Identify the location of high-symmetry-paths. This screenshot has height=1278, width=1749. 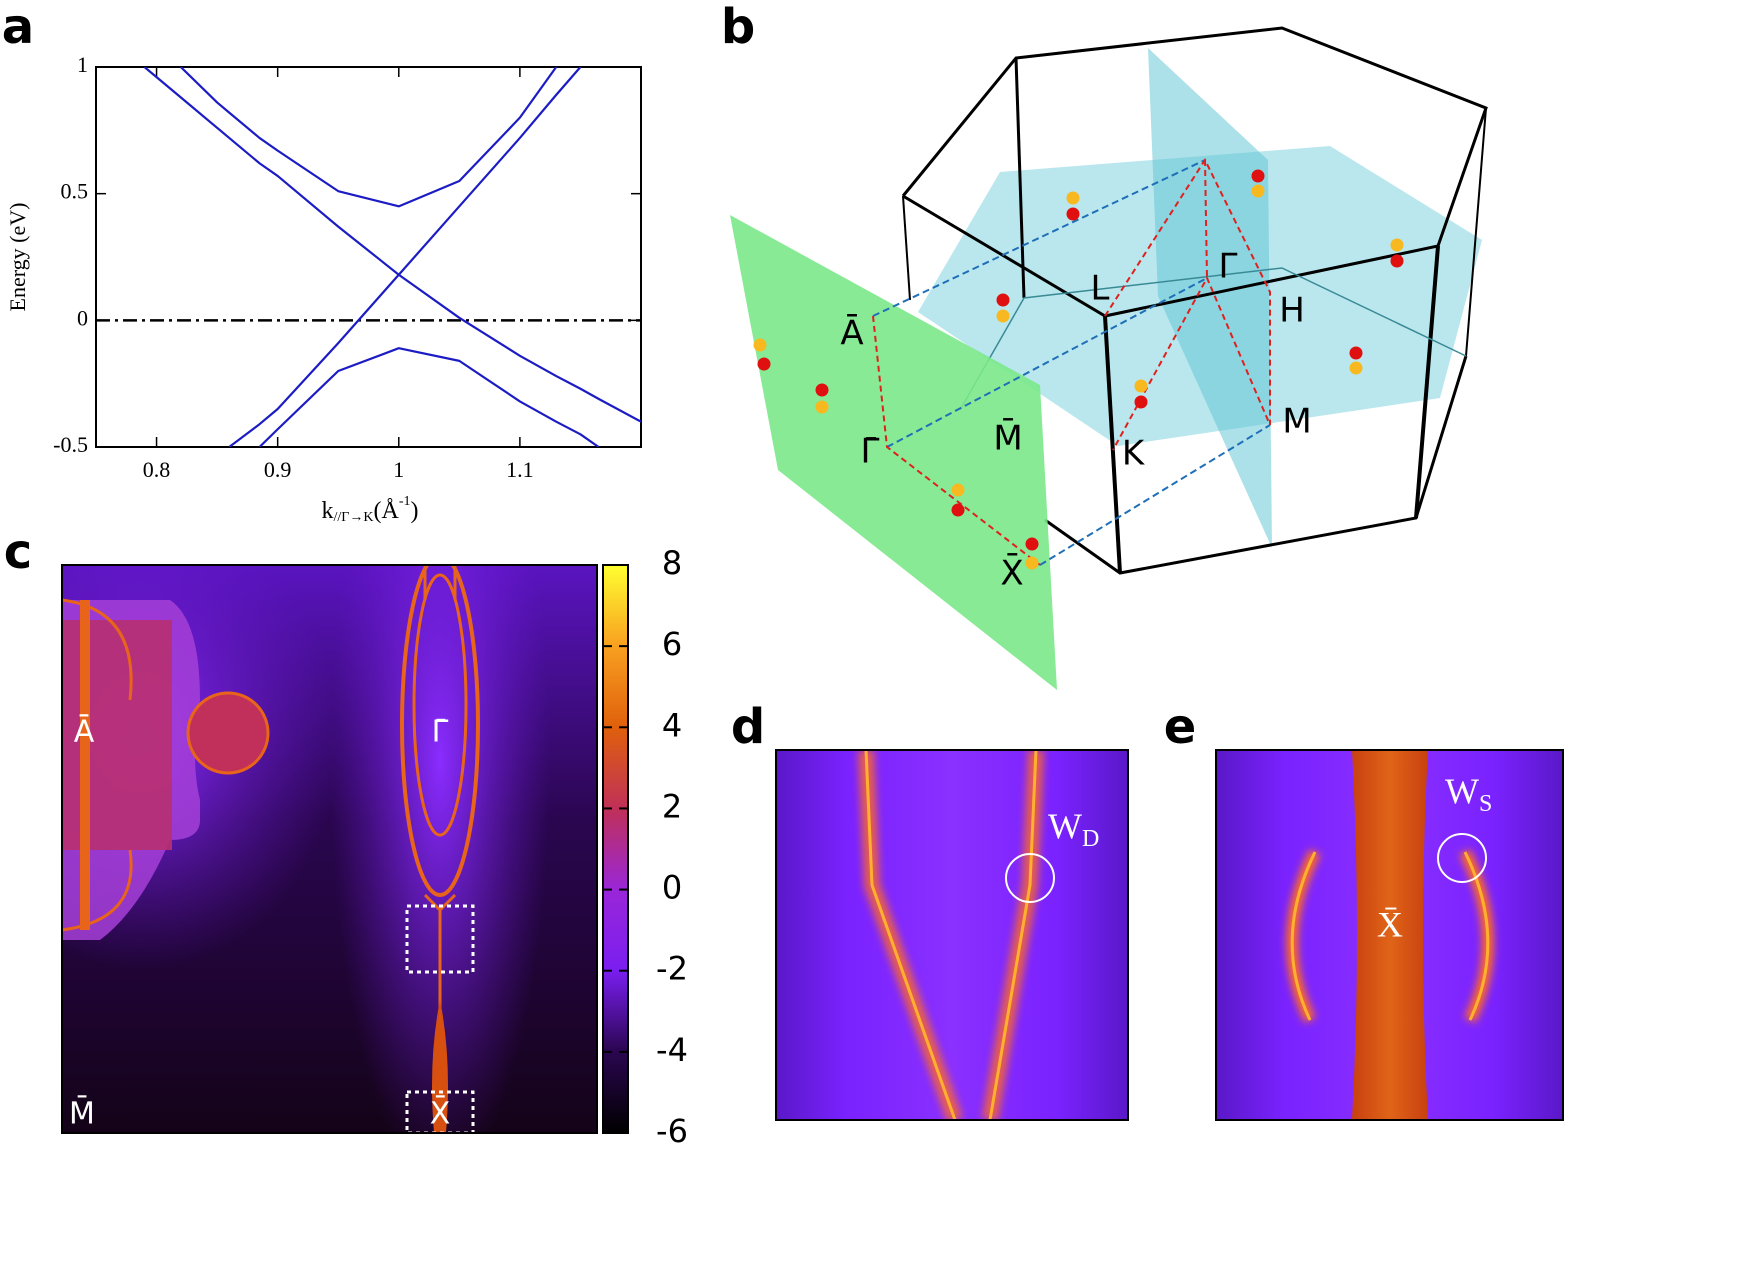
(1071, 361).